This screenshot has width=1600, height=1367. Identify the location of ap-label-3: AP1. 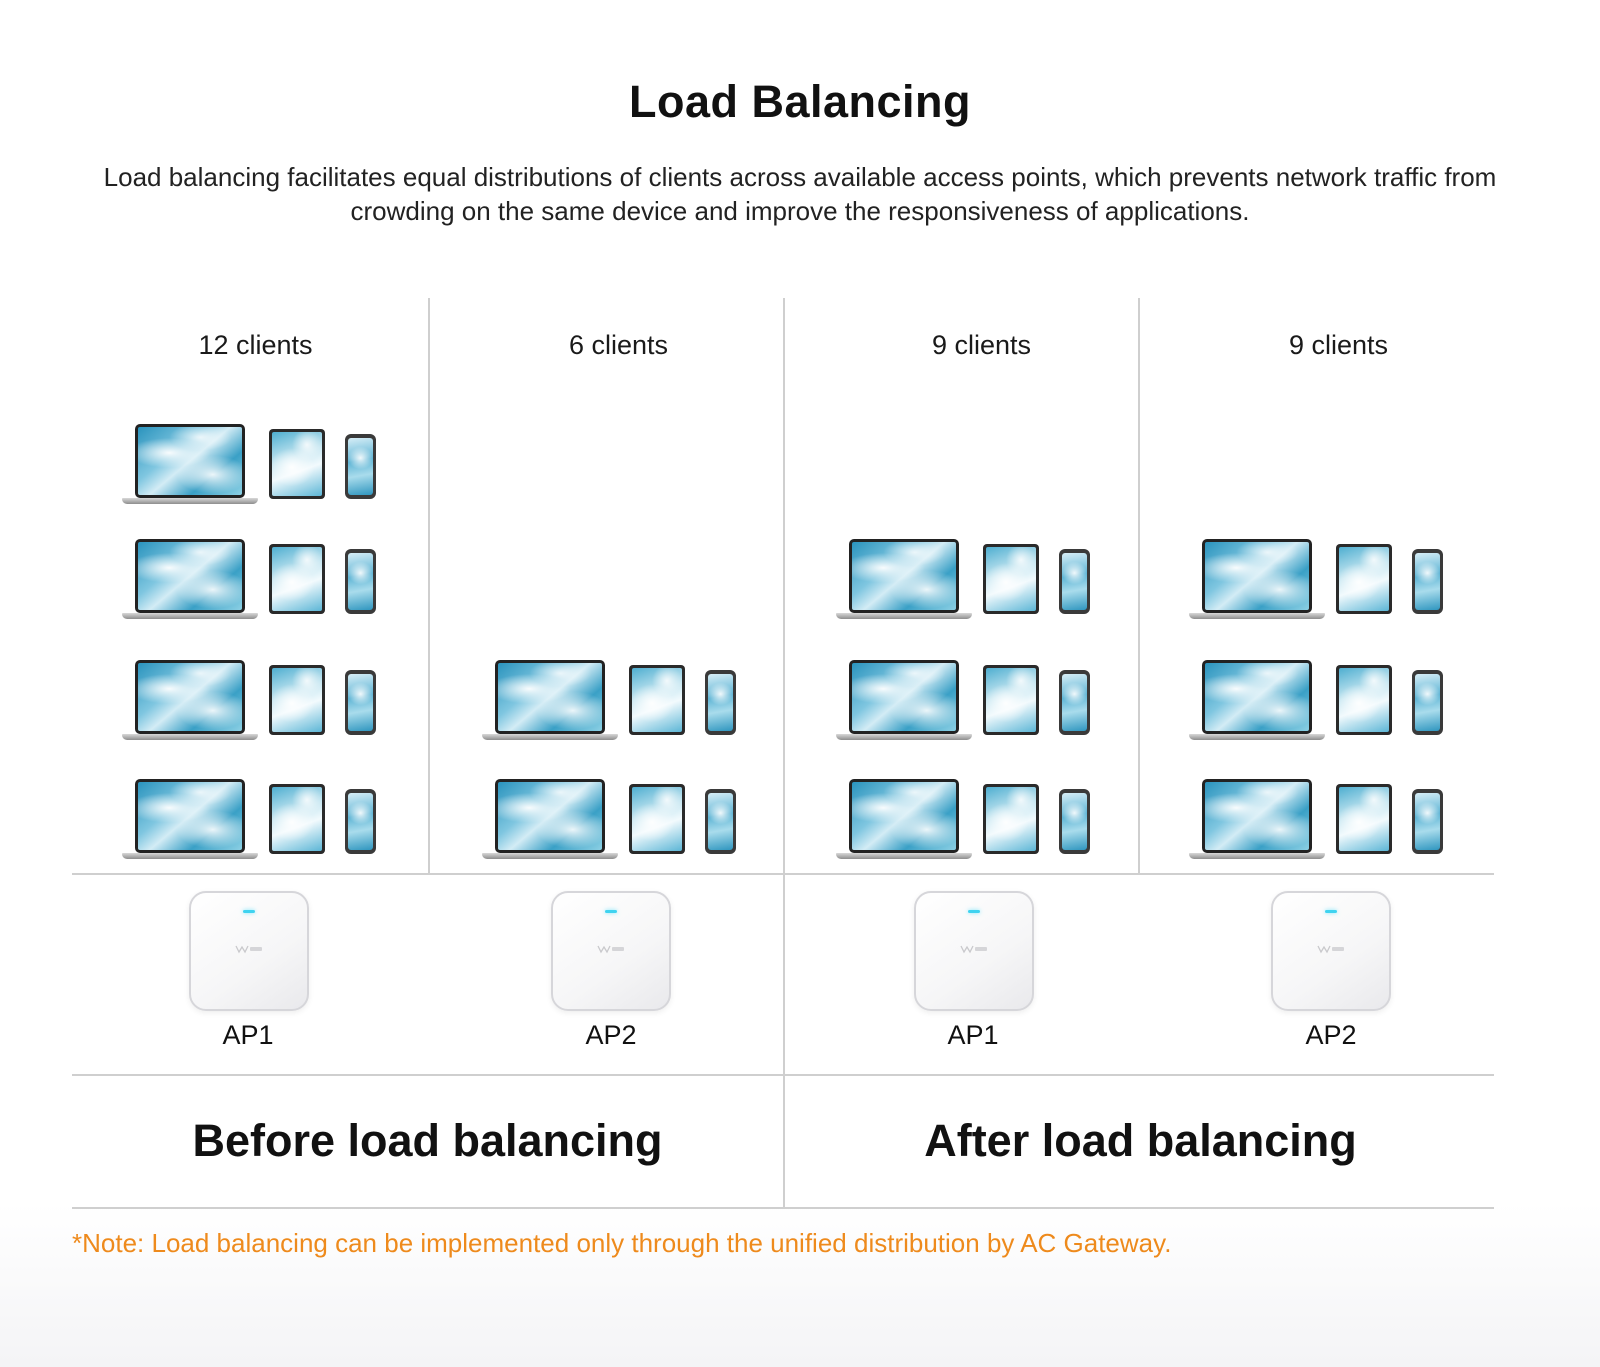
(973, 1035).